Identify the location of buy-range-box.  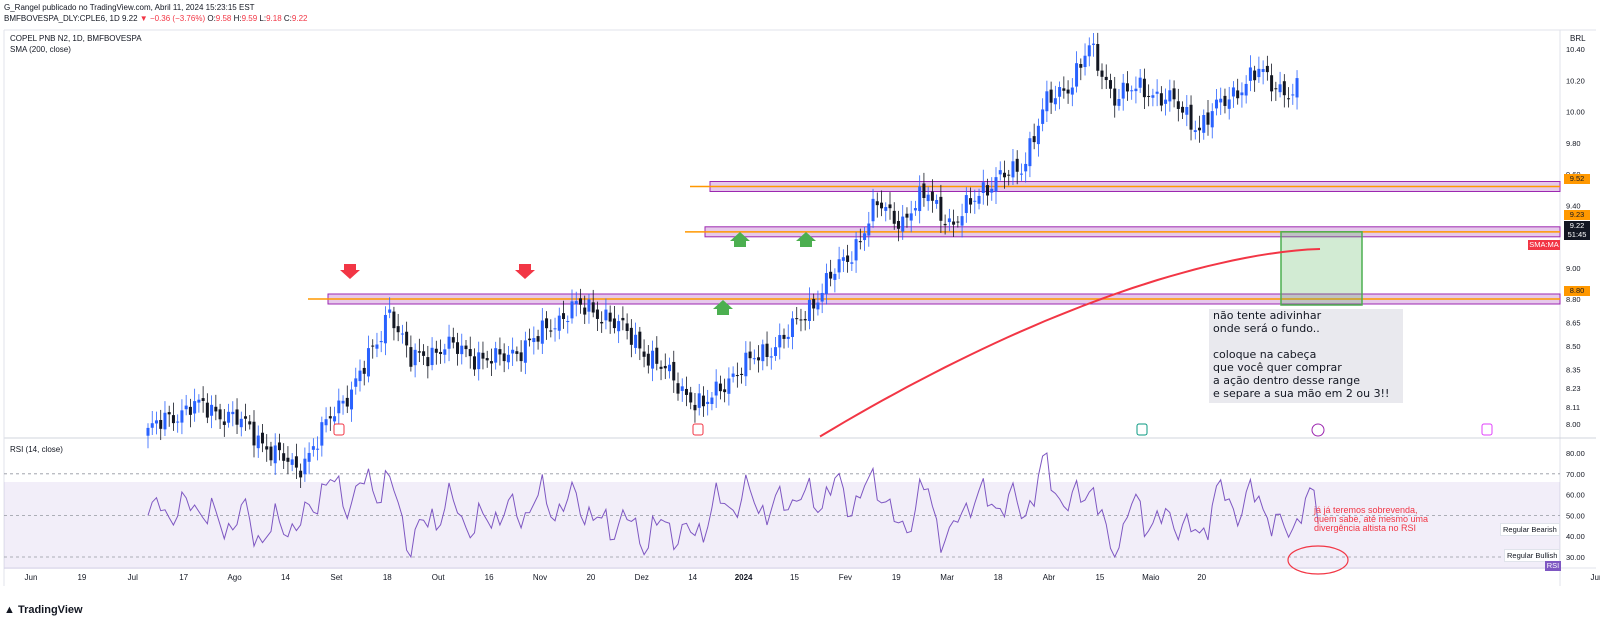
(1321, 268).